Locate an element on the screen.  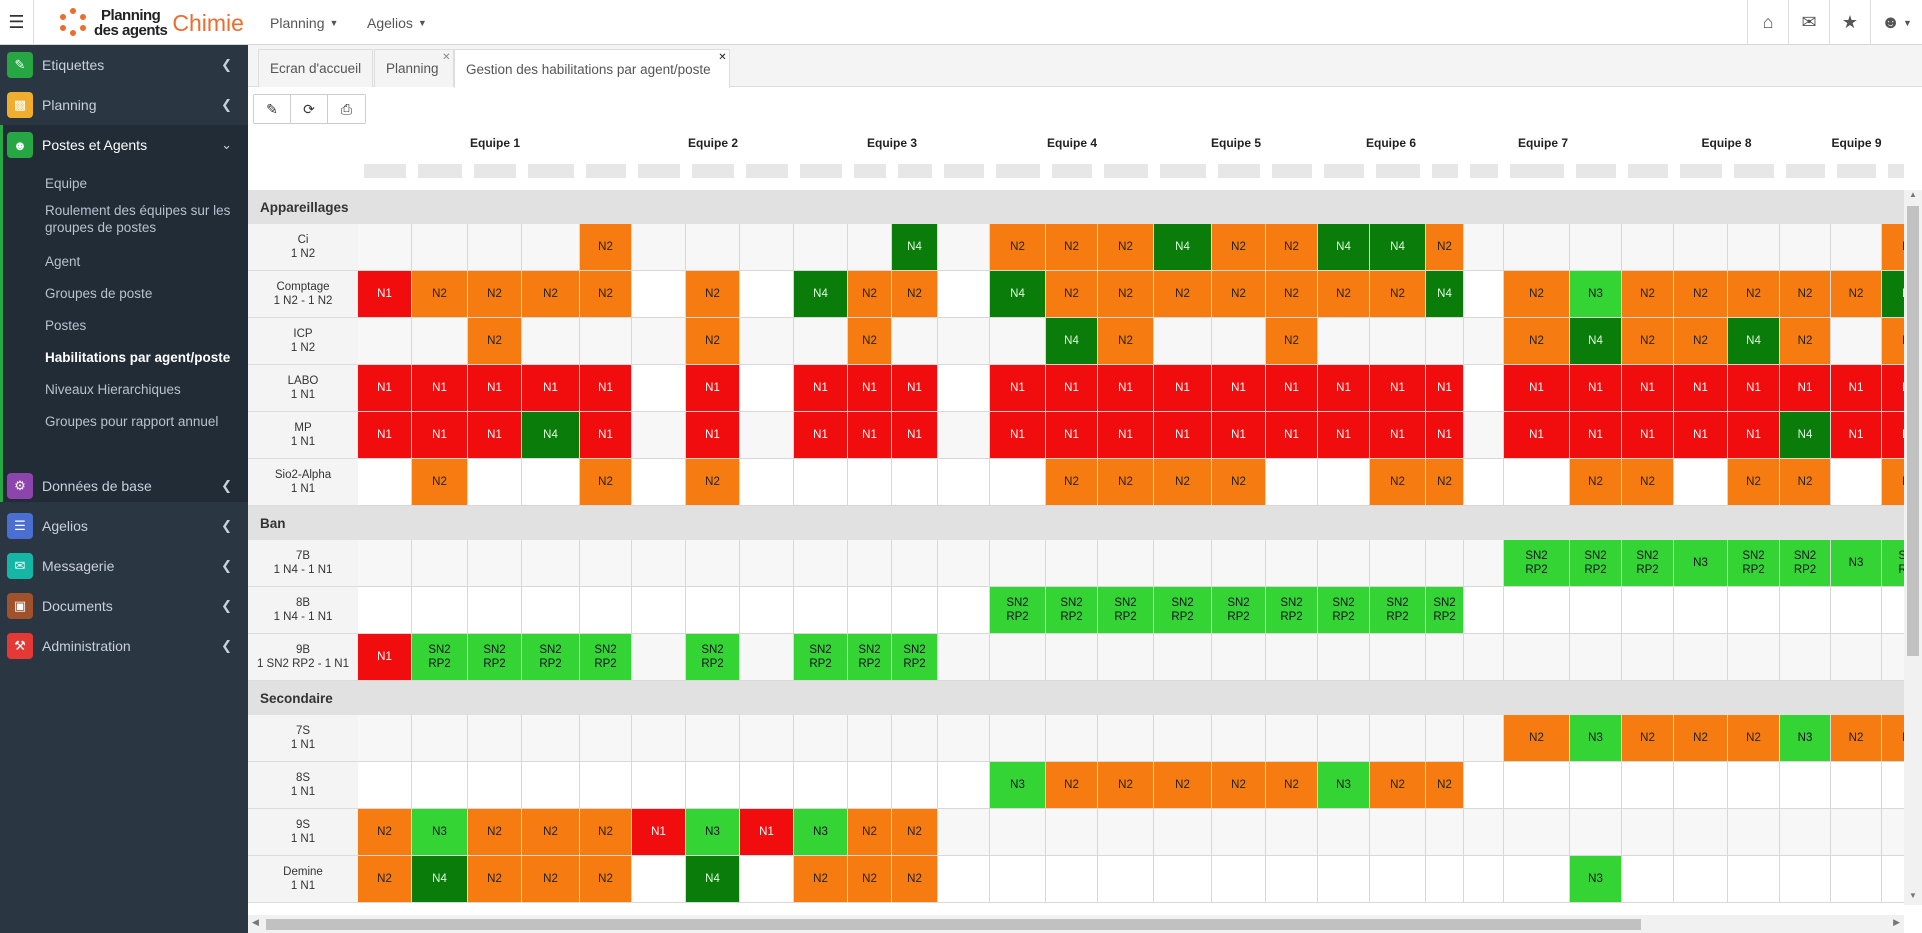
sidebar-subitem-habilitations: Habilitations par agent/poste is located at coordinates (138, 357).